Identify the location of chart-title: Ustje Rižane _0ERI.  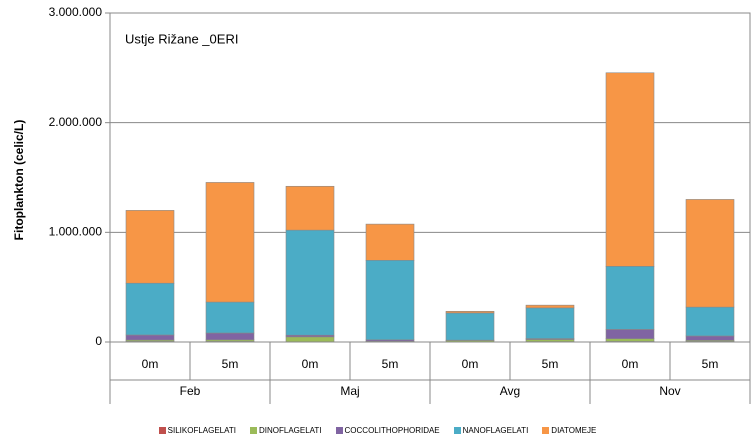
(181, 38).